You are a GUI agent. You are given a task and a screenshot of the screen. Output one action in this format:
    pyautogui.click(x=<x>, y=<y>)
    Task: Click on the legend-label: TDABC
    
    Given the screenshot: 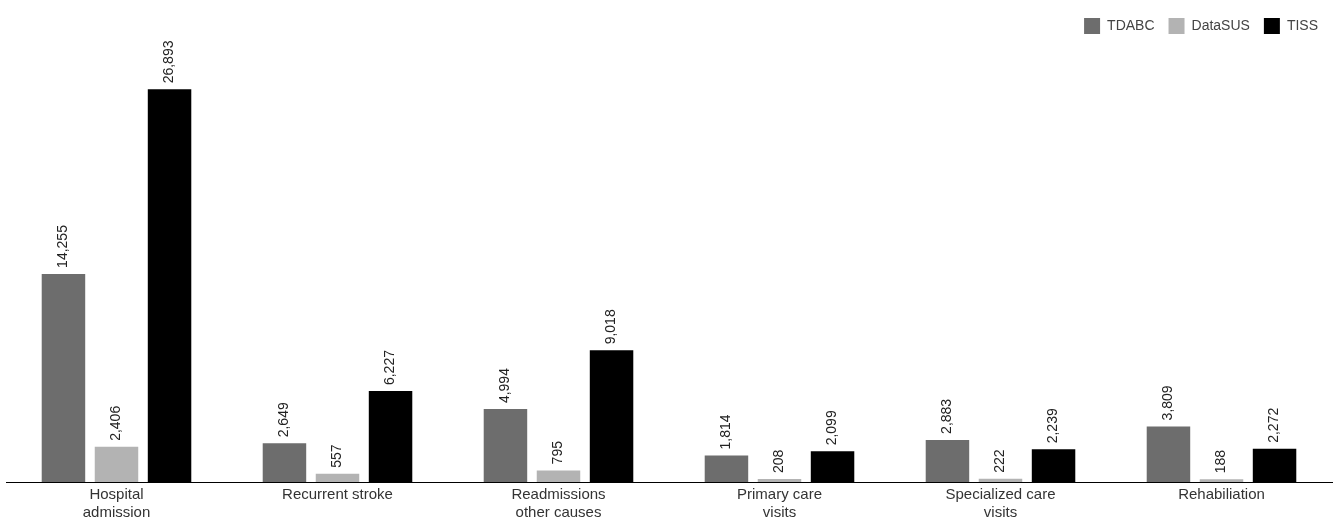 What is the action you would take?
    pyautogui.click(x=1131, y=24)
    